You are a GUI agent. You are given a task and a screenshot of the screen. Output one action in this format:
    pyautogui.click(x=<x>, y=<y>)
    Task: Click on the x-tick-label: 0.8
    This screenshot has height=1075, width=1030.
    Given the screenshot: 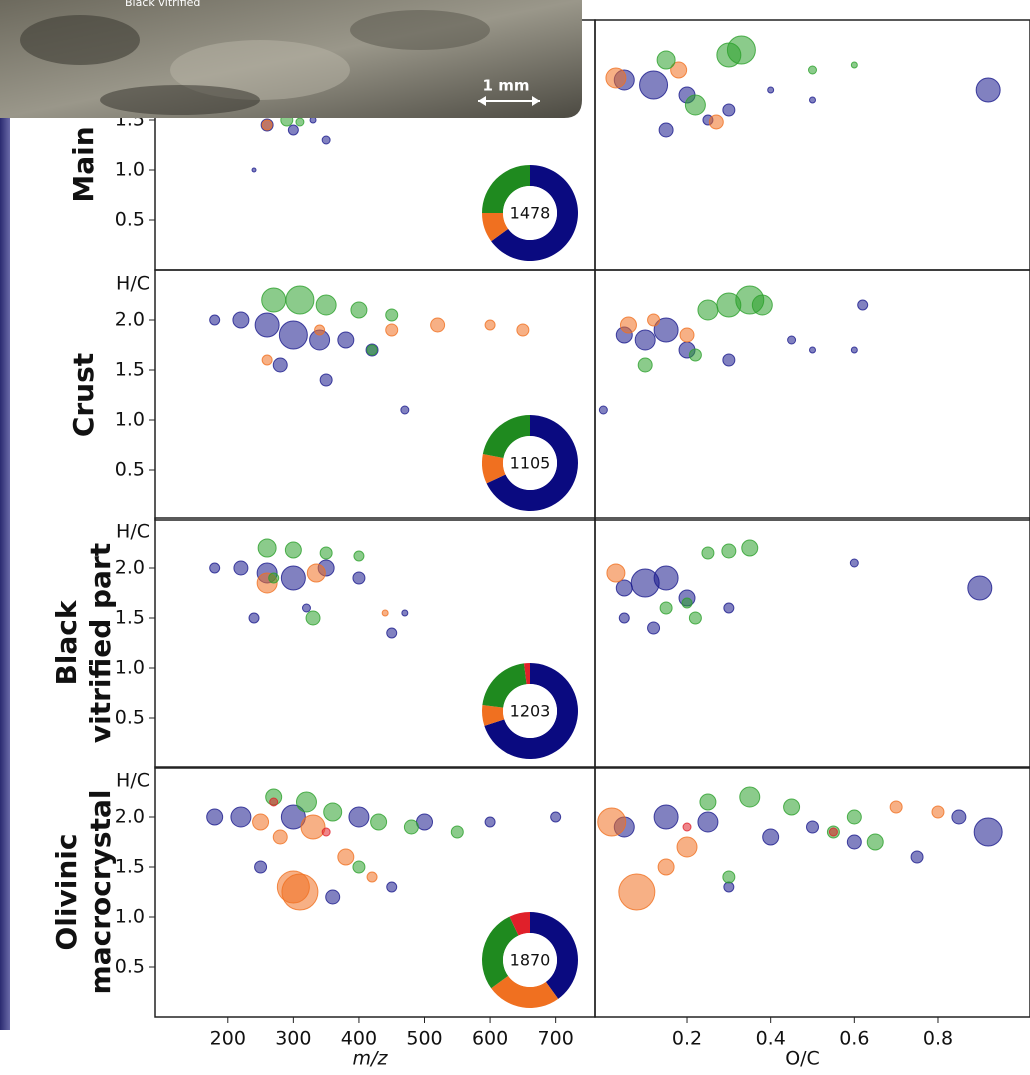 What is the action you would take?
    pyautogui.click(x=938, y=1039)
    